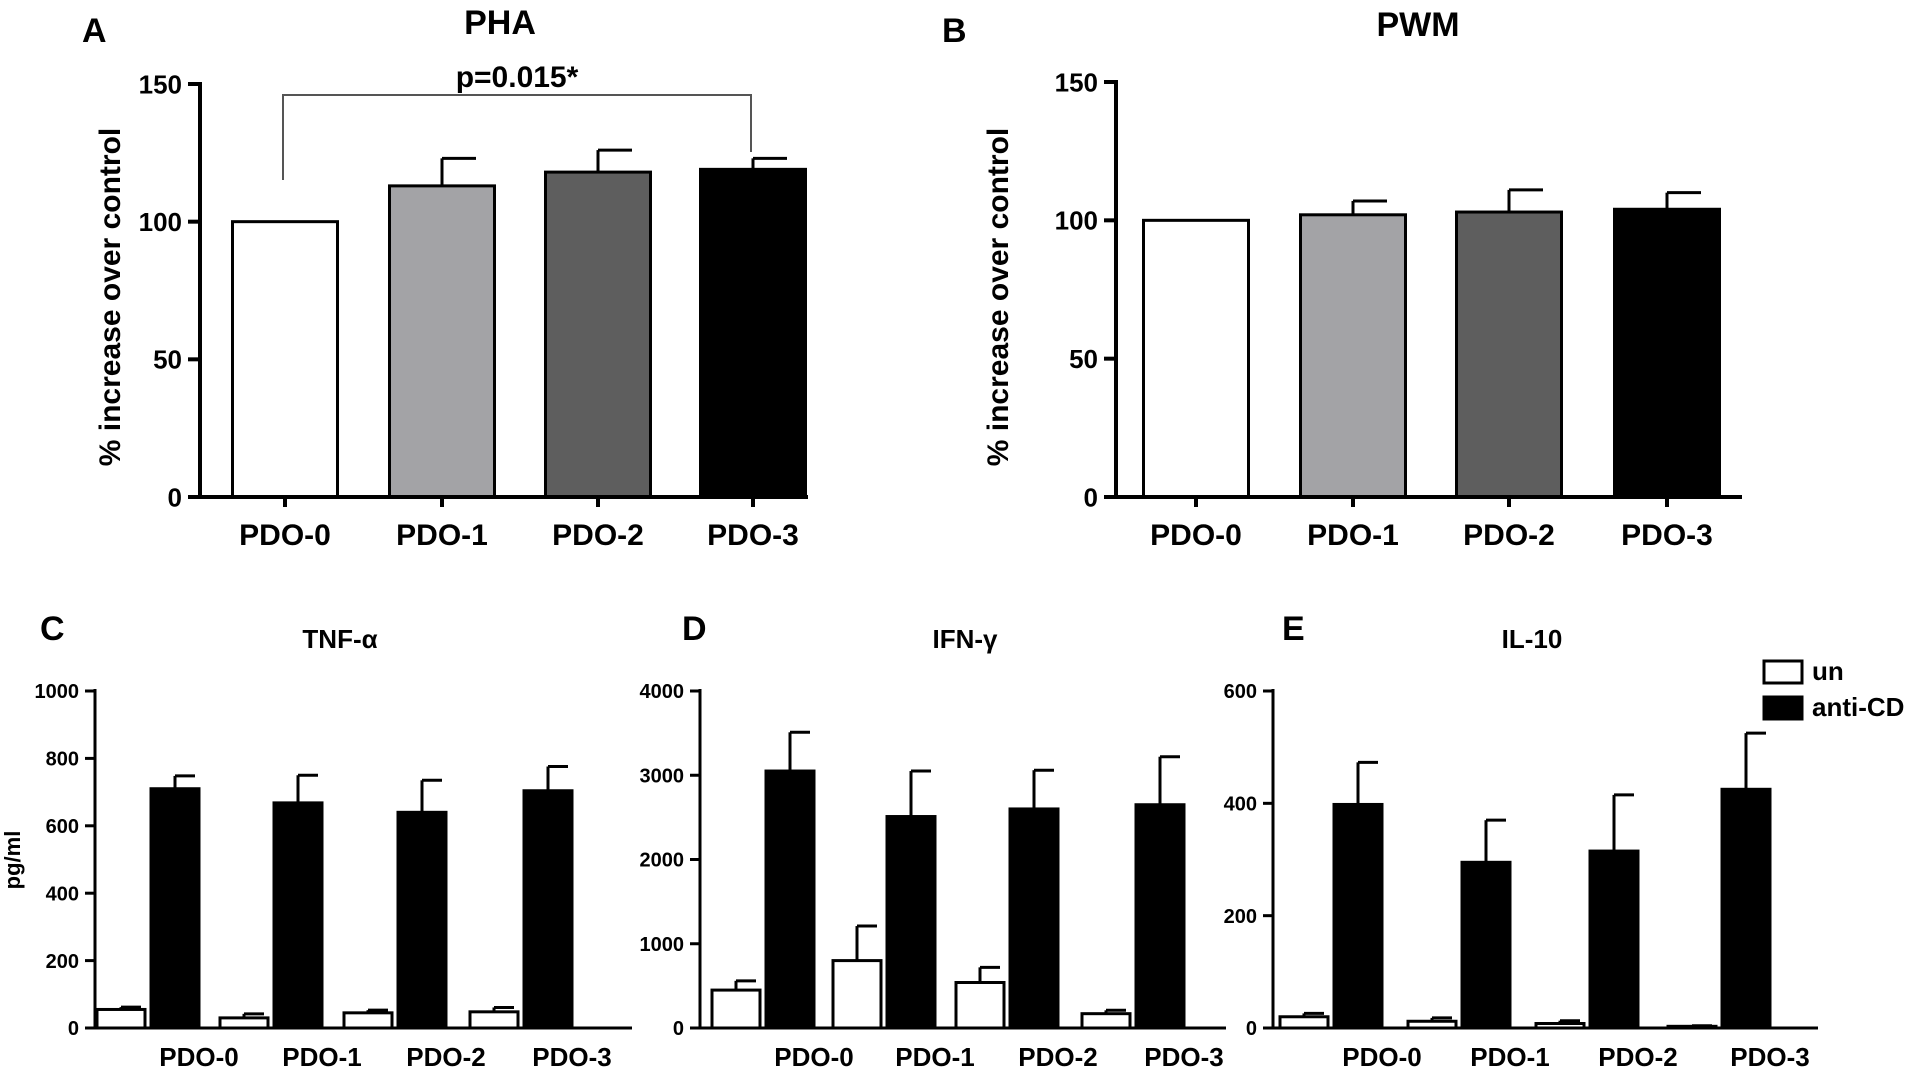 Image resolution: width=1918 pixels, height=1079 pixels. What do you see at coordinates (662, 776) in the screenshot?
I see `y-tick-label-d: 3000` at bounding box center [662, 776].